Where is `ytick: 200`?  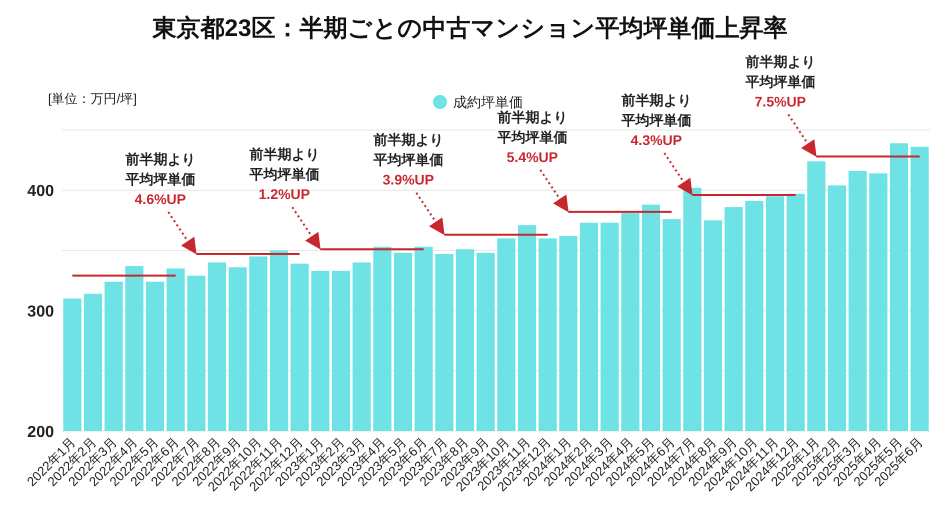 ytick: 200 is located at coordinates (40, 432).